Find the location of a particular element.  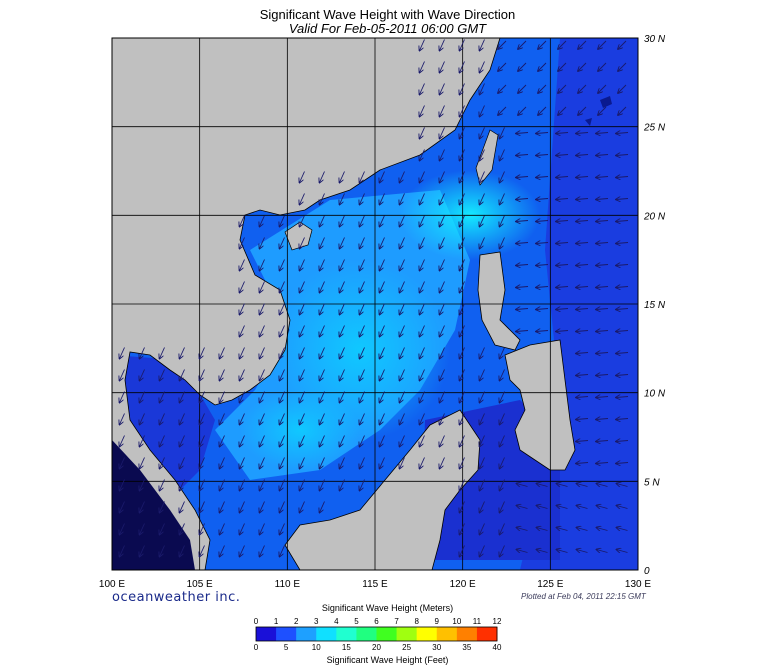

legend-meters-tick: 9 is located at coordinates (437, 621).